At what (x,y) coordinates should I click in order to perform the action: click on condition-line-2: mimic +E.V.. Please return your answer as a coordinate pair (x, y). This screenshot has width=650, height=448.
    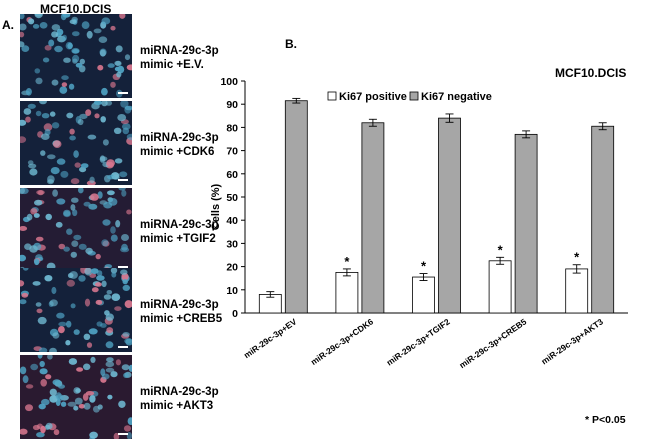
    Looking at the image, I should click on (172, 65).